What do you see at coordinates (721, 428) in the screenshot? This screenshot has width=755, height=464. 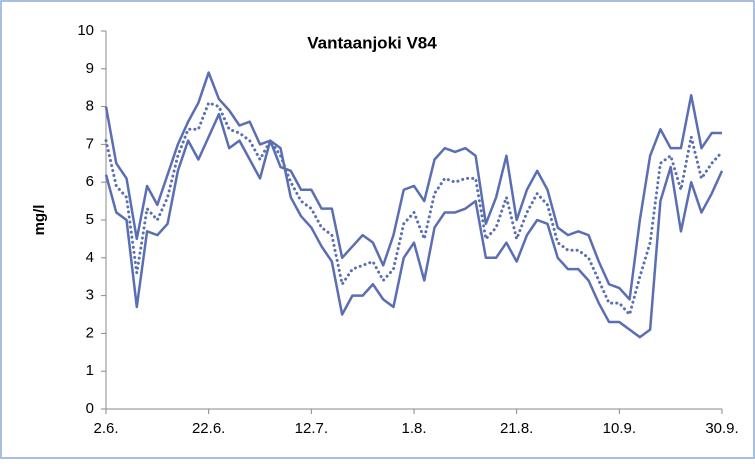 I see `x-tick-label: 30.9.` at bounding box center [721, 428].